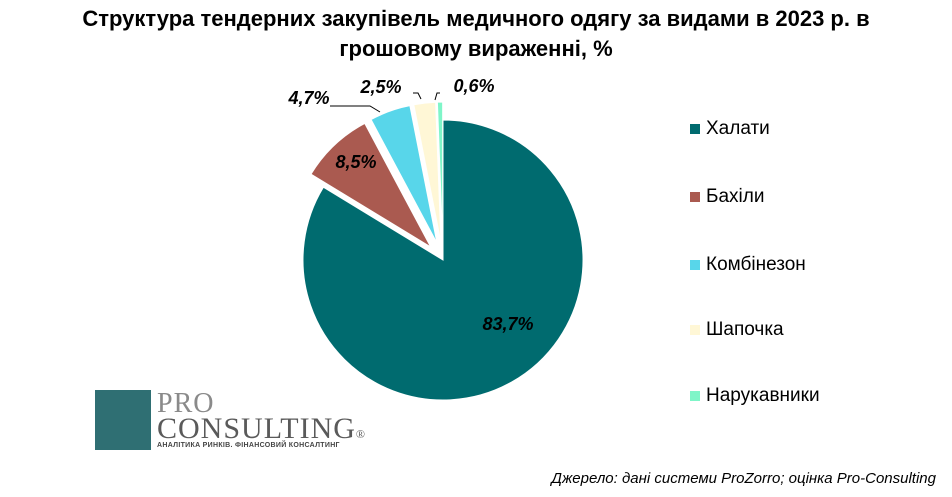 The width and height of the screenshot is (952, 497). What do you see at coordinates (763, 395) in the screenshot?
I see `legend-label: Нарукавники` at bounding box center [763, 395].